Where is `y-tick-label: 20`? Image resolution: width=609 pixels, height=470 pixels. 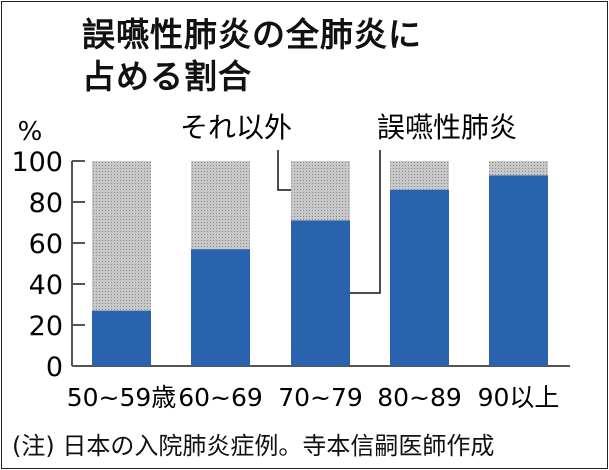 y-tick-label: 20 is located at coordinates (46, 326).